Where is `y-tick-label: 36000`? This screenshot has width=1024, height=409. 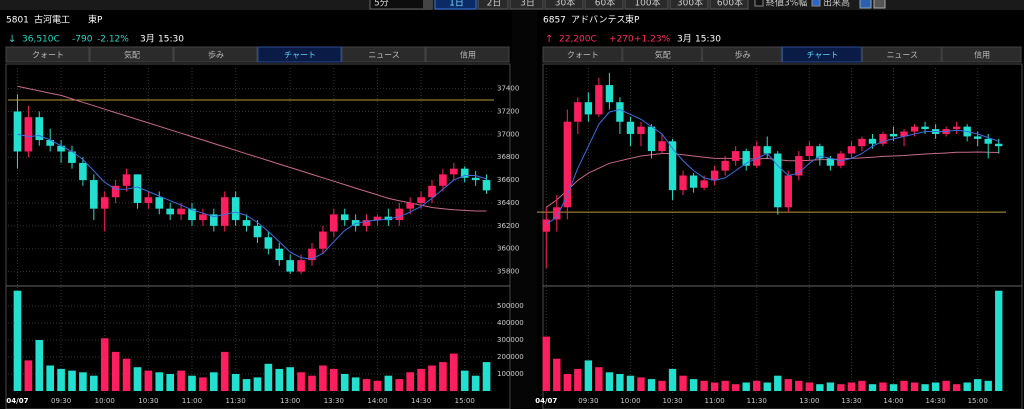 y-tick-label: 36000 is located at coordinates (508, 249).